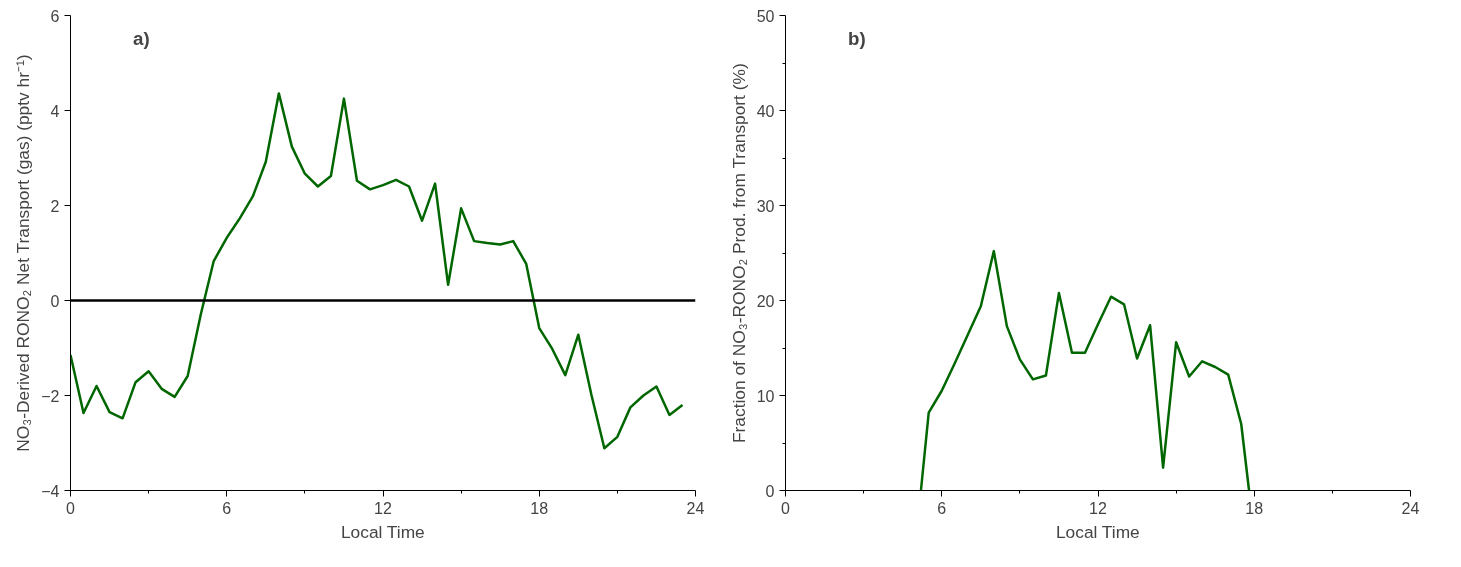  I want to click on y-tick-label: 2, so click(55, 206).